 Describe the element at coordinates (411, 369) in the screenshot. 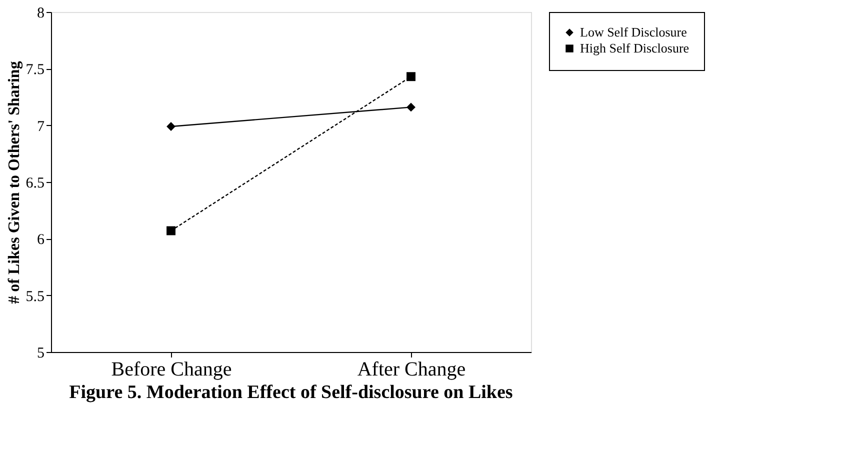

I see `x-tick-label: After Change` at that location.